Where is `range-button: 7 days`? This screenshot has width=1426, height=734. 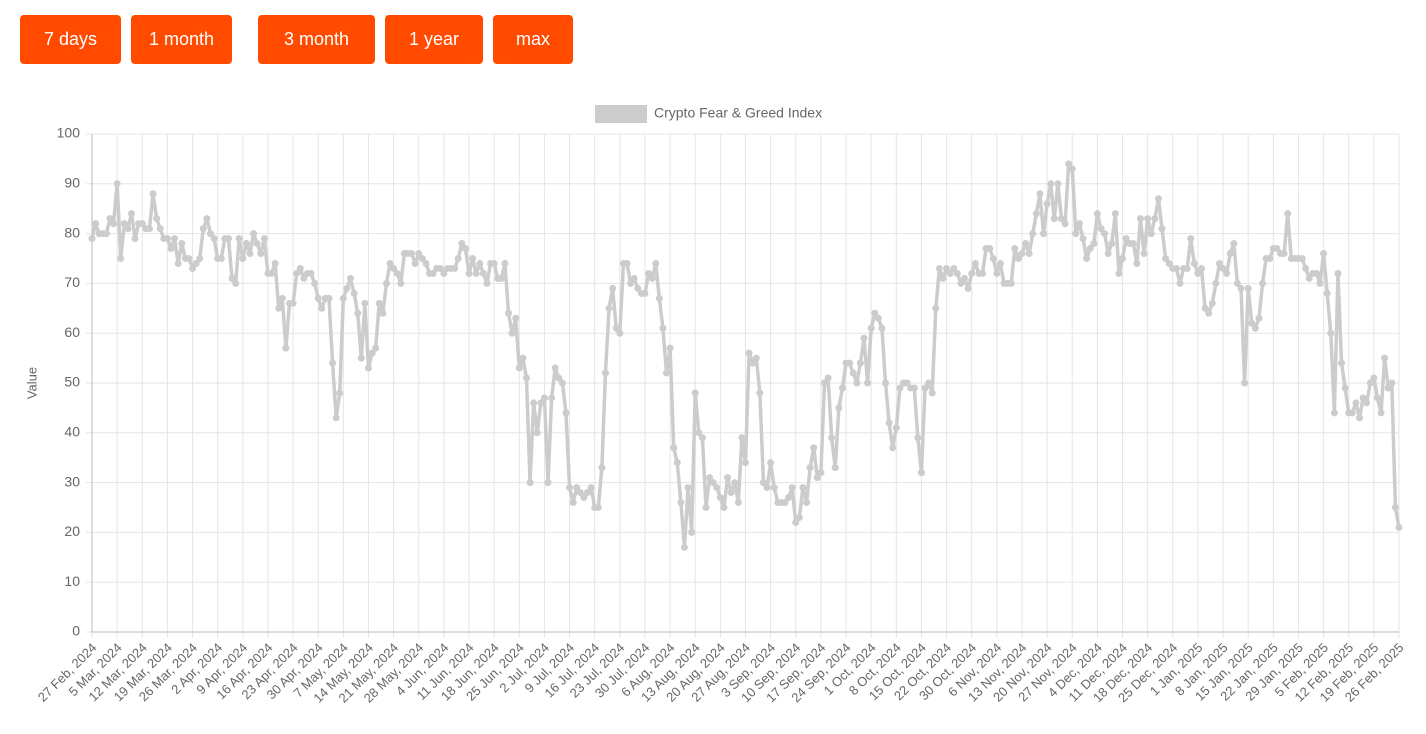
range-button: 7 days is located at coordinates (70, 39).